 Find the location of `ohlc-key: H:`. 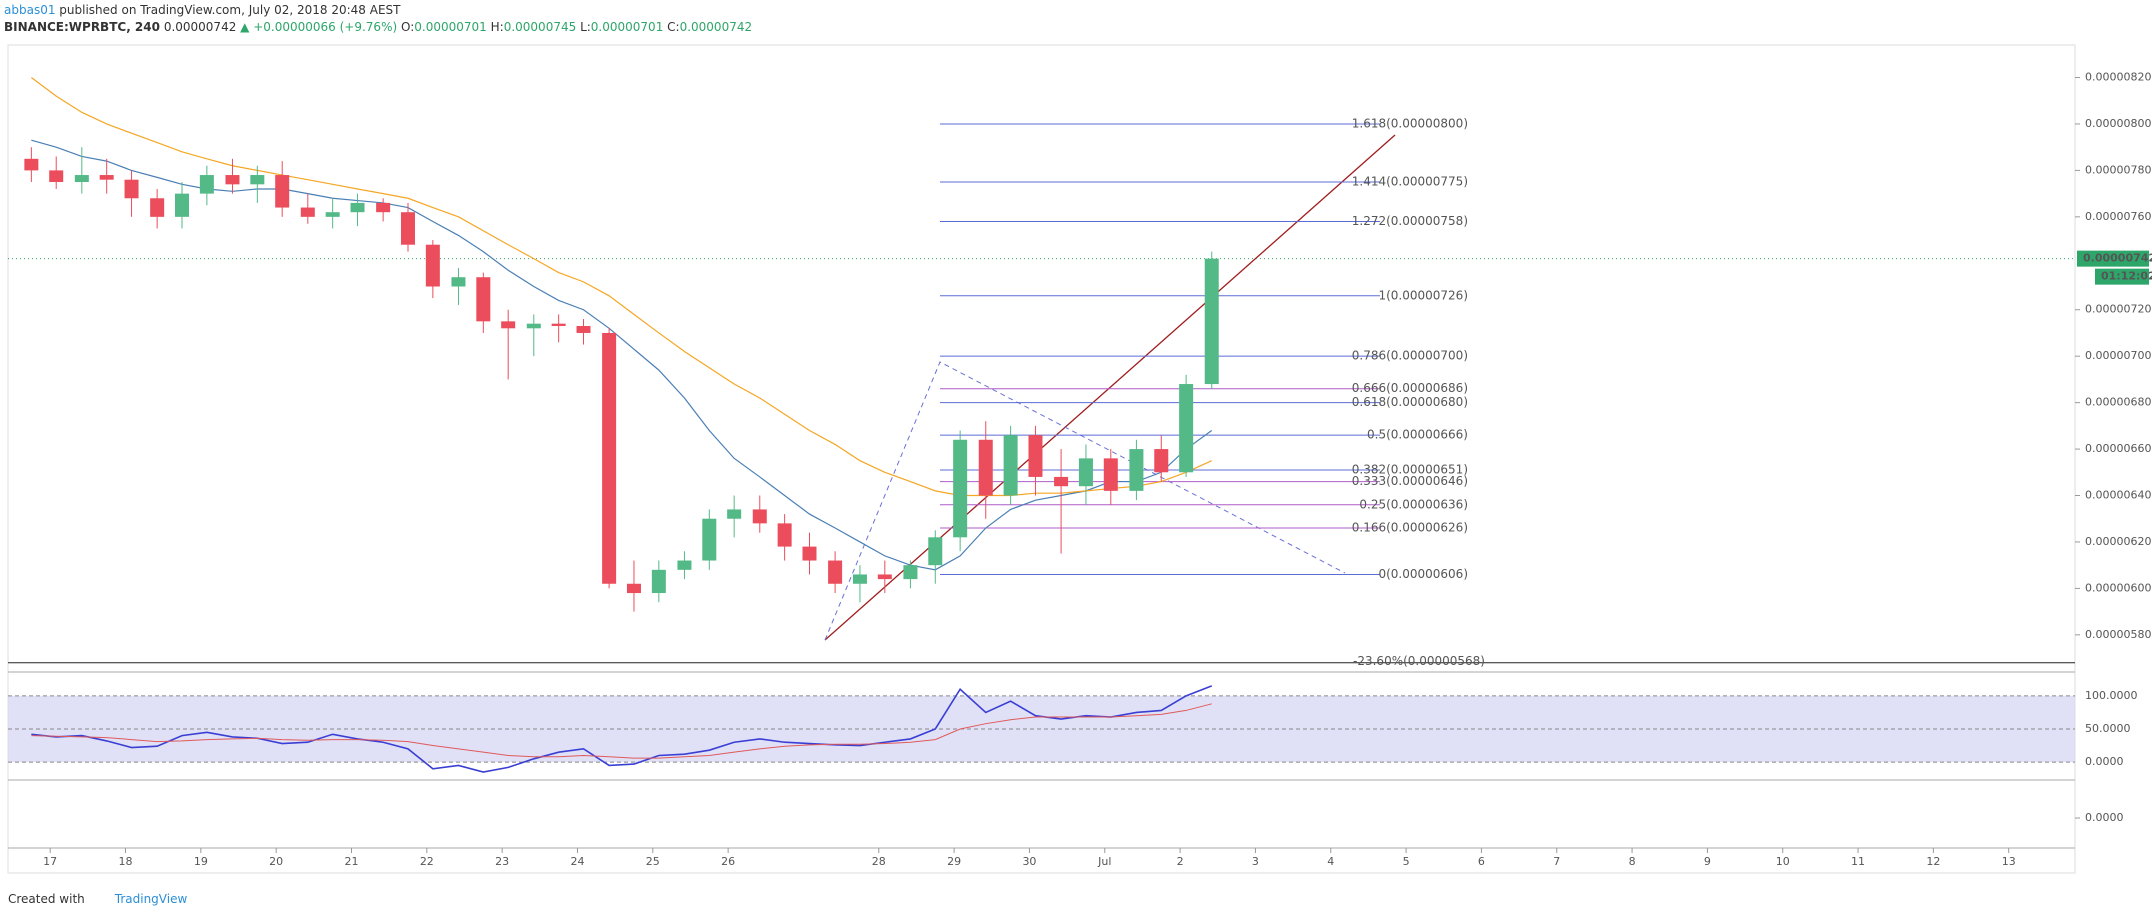

ohlc-key: H: is located at coordinates (497, 27).